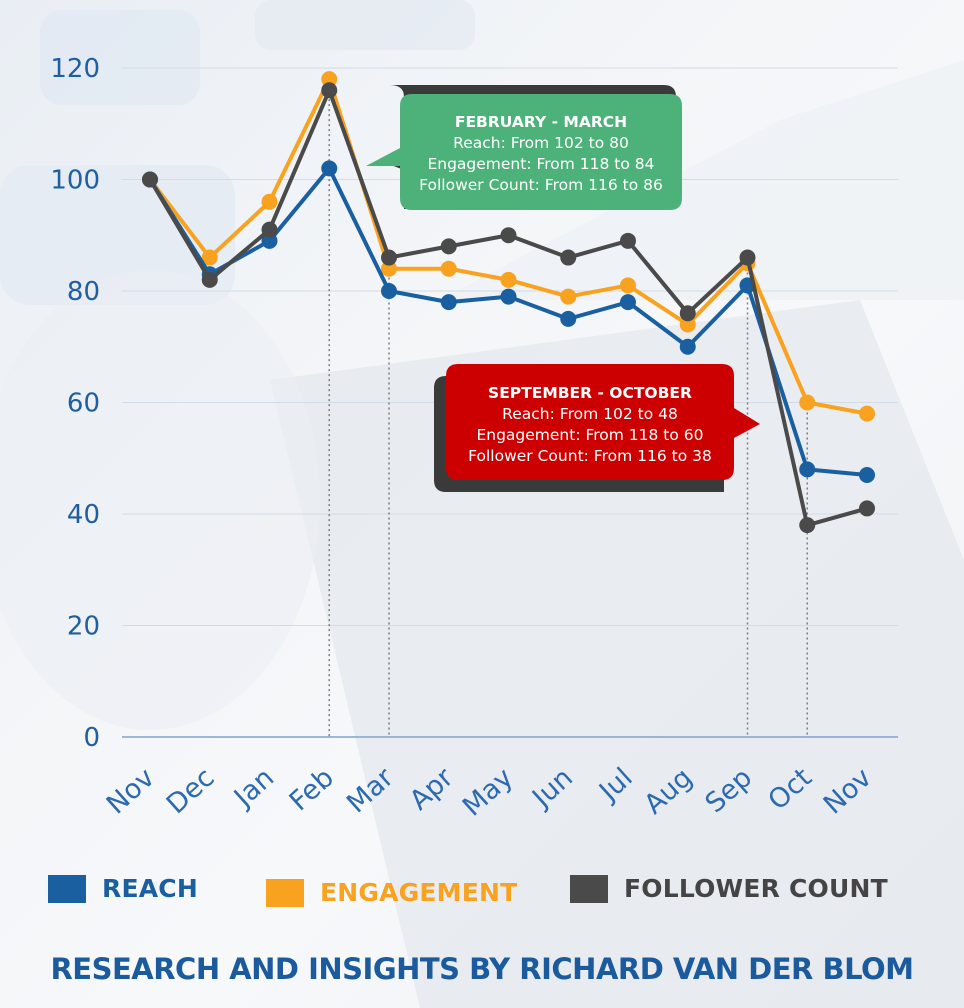  Describe the element at coordinates (67, 888) in the screenshot. I see `legend-swatch-reach` at that location.